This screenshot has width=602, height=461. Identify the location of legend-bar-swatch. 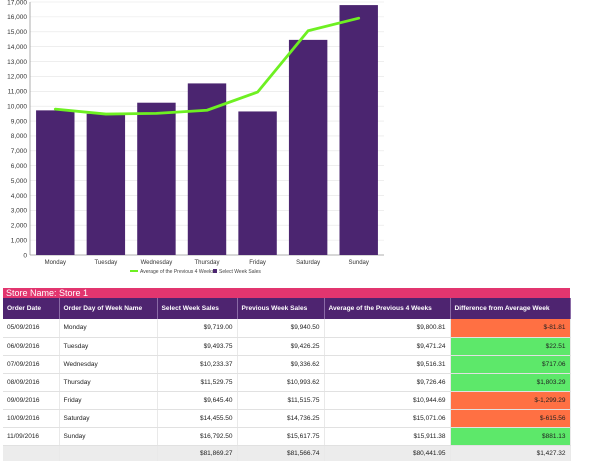
(215, 271).